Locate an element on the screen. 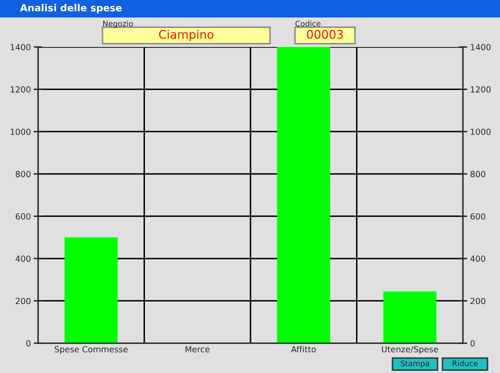  x-tick-label: Affitto is located at coordinates (303, 349).